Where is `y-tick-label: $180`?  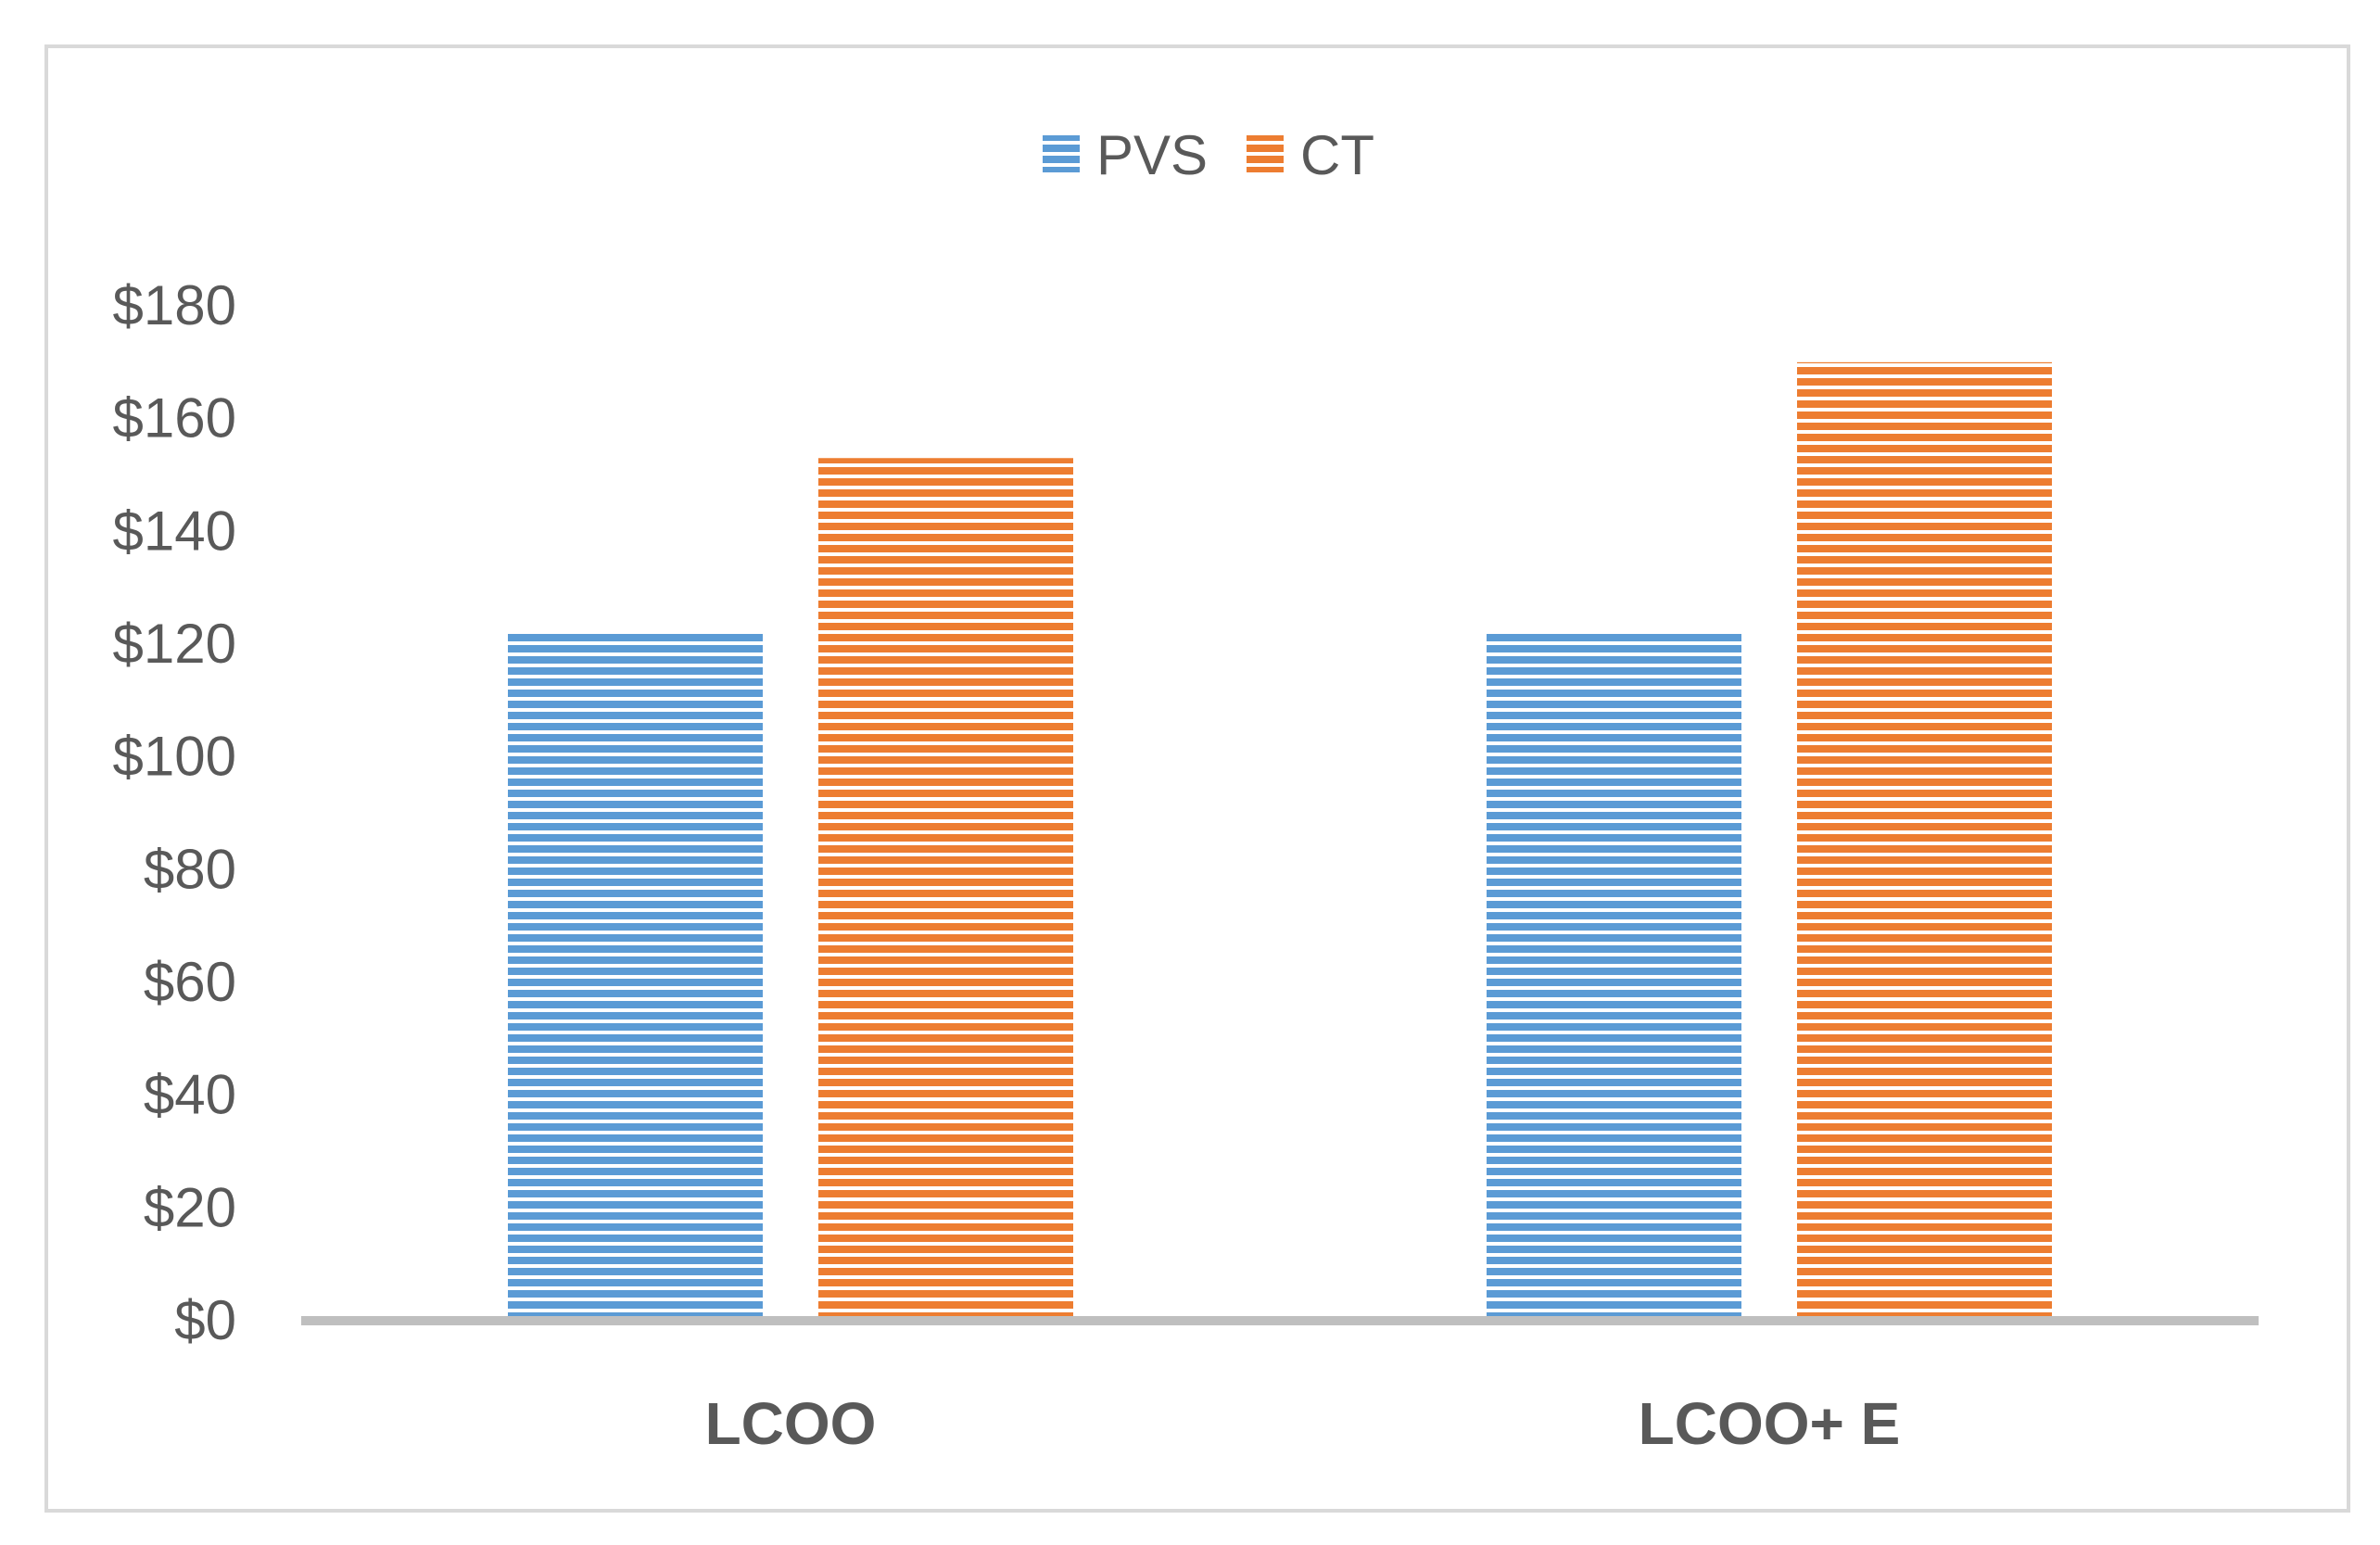 y-tick-label: $180 is located at coordinates (174, 305).